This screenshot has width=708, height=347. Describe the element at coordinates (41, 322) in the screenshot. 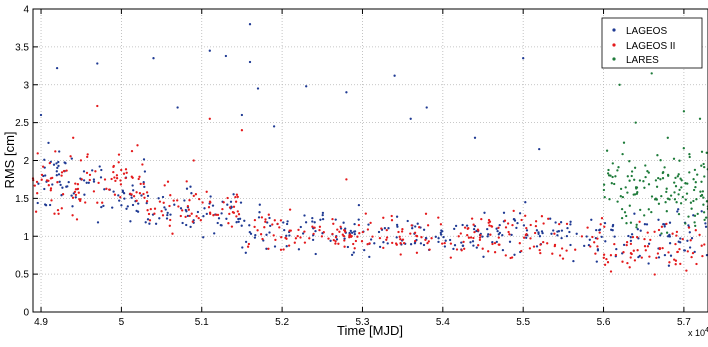

I see `x-tick-label: 4.9` at that location.